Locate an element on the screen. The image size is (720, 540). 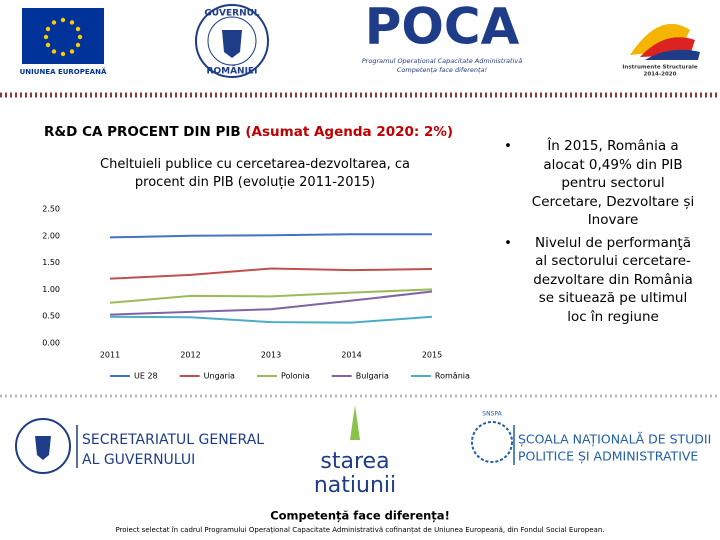
poca-logo: POCA is located at coordinates (442, 28).